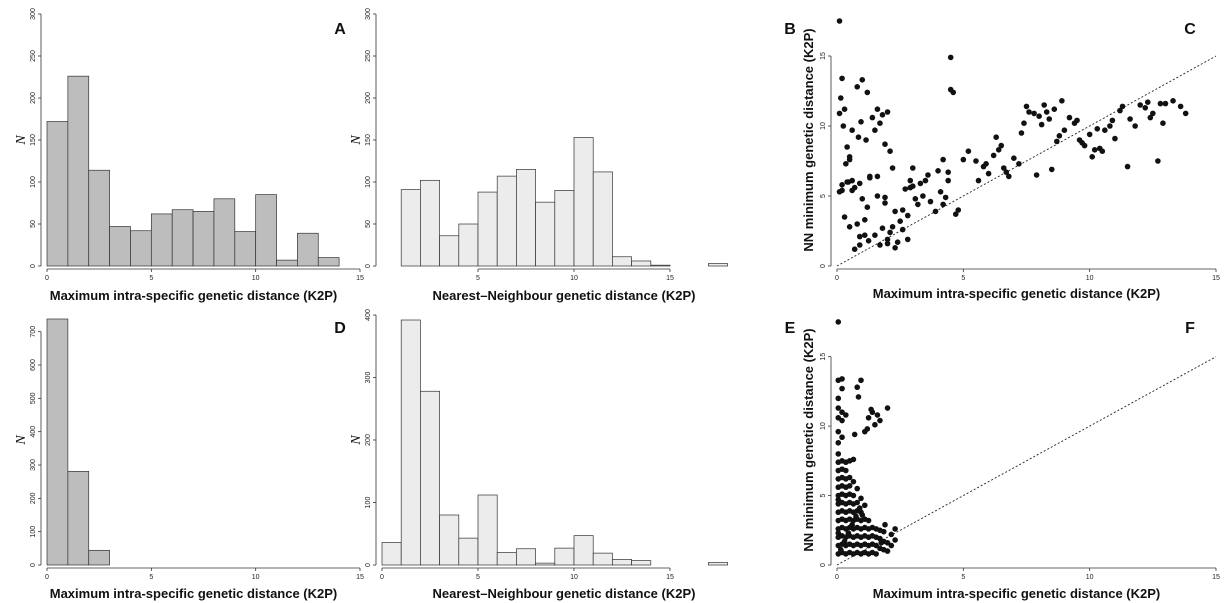 This screenshot has height=603, width=1224. I want to click on y-axis-title: N, so click(21, 440).